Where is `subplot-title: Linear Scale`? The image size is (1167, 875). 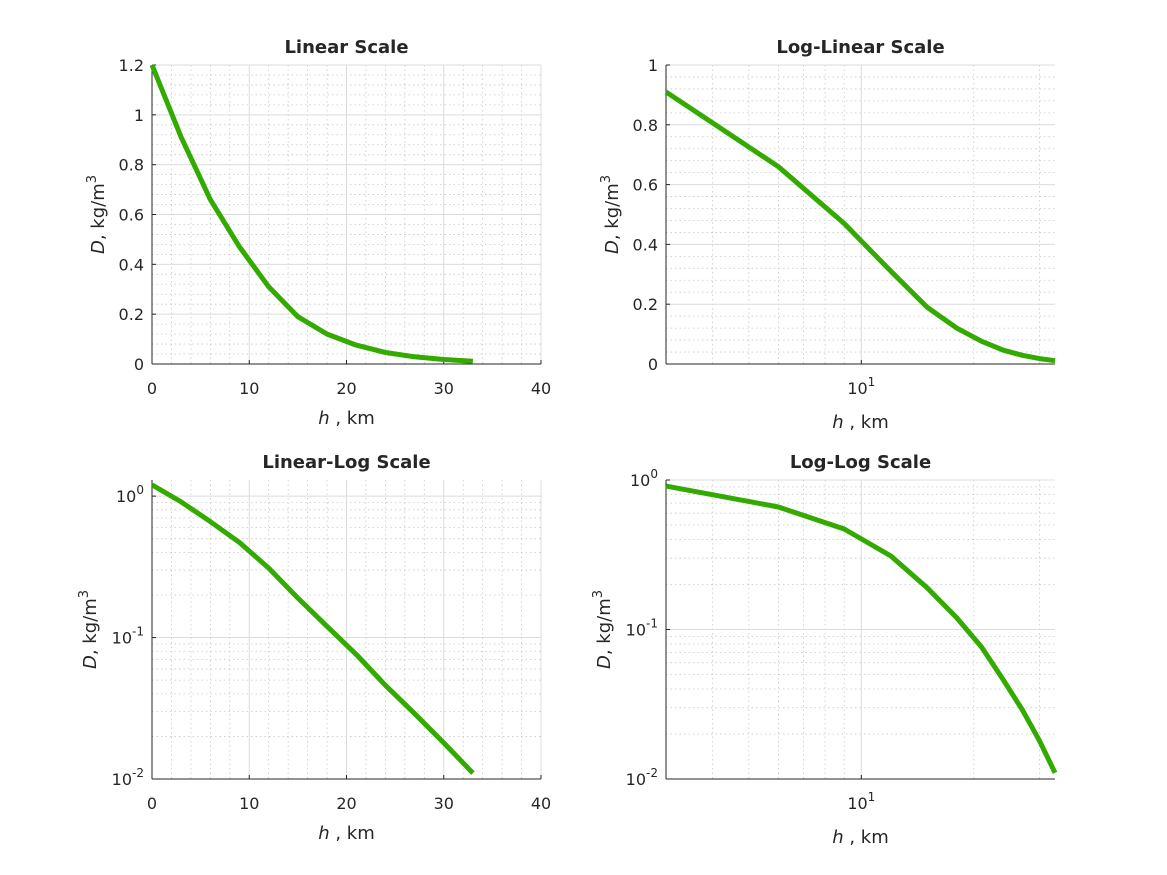
subplot-title: Linear Scale is located at coordinates (346, 47).